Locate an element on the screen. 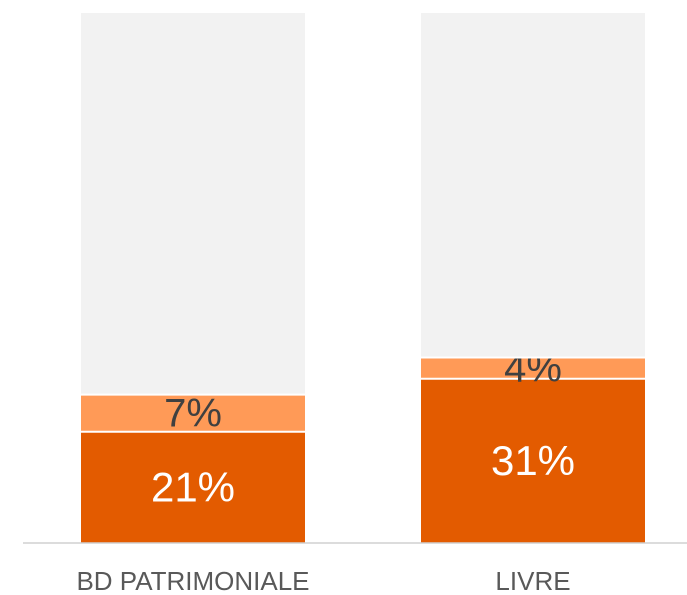 The width and height of the screenshot is (687, 595). value-label: 21% is located at coordinates (193, 486).